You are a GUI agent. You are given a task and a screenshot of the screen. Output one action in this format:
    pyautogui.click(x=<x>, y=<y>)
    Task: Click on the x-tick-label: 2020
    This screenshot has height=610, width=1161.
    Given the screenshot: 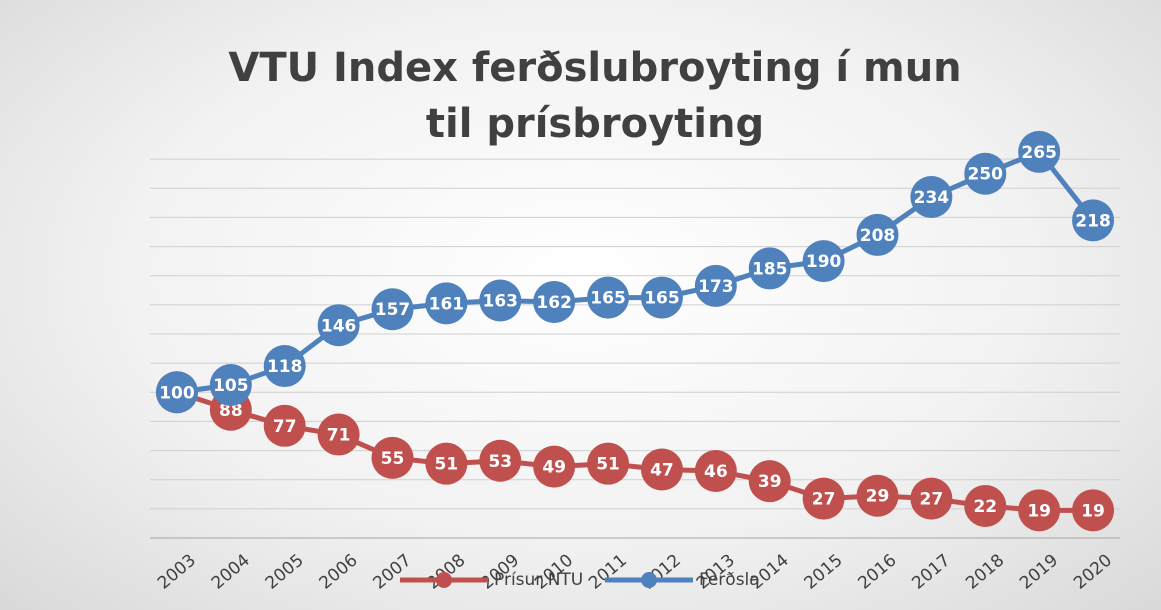 What is the action you would take?
    pyautogui.click(x=1093, y=571)
    